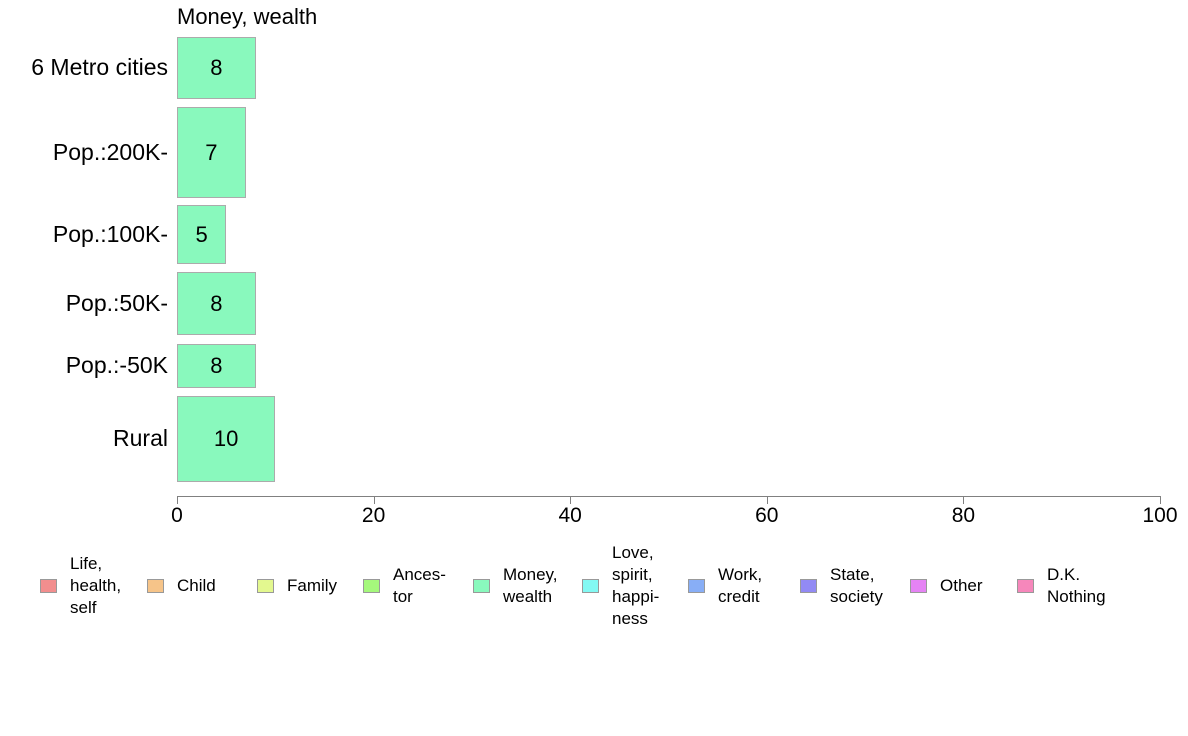 This screenshot has width=1188, height=736. What do you see at coordinates (1076, 585) in the screenshot?
I see `legend-item-label: D.K. Nothing` at bounding box center [1076, 585].